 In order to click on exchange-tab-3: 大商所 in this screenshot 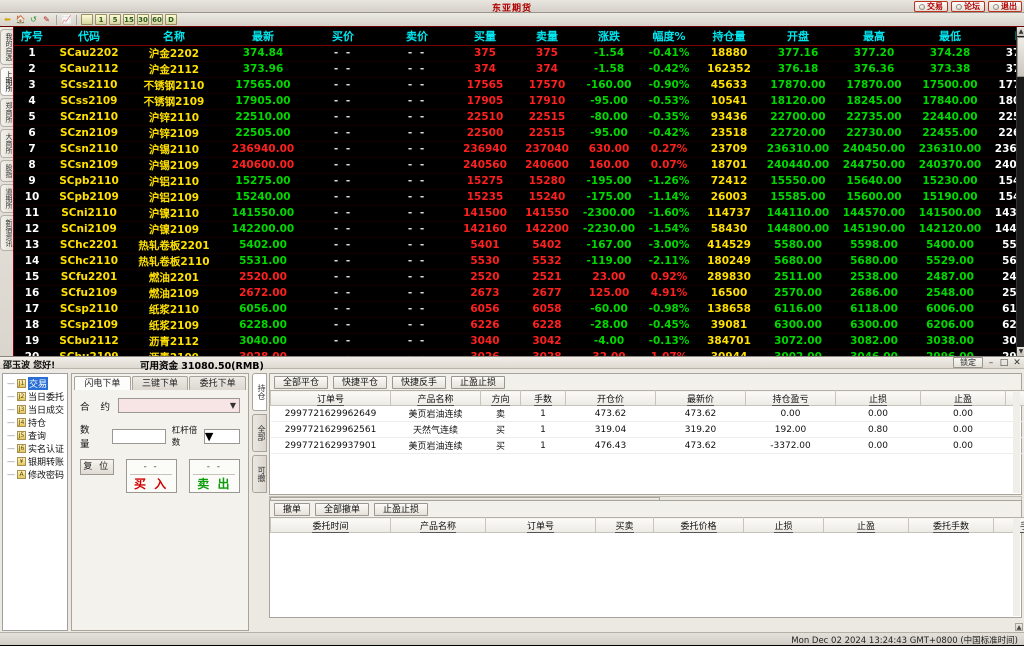, I will do `click(6, 143)`.